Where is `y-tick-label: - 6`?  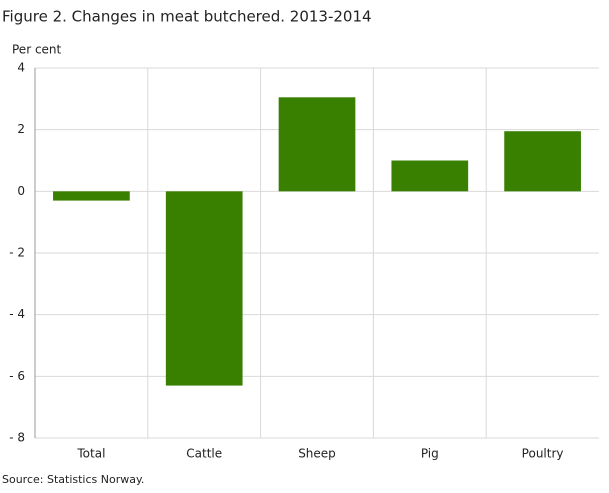 y-tick-label: - 6 is located at coordinates (17, 376).